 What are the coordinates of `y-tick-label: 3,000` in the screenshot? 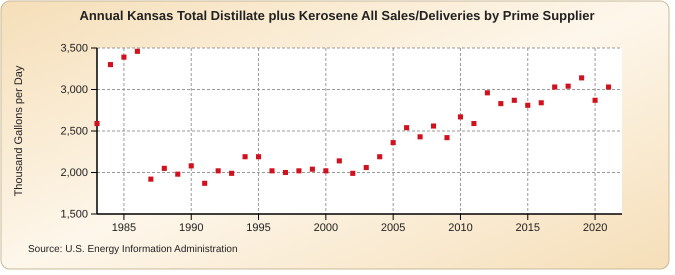 It's located at (74, 90).